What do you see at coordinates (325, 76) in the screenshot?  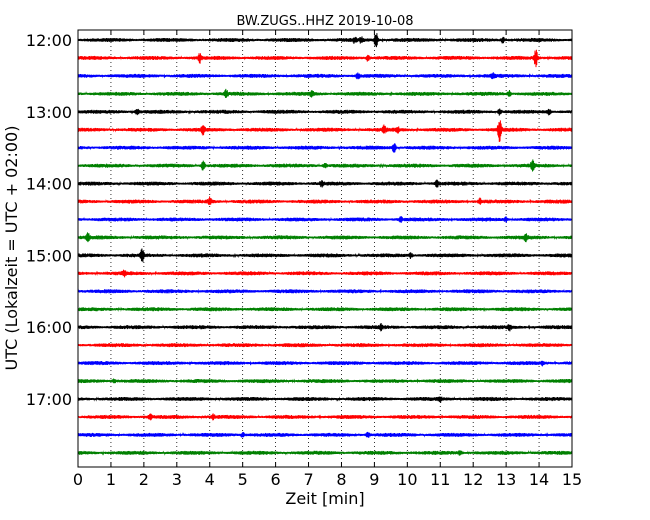 I see `trace-12:30` at bounding box center [325, 76].